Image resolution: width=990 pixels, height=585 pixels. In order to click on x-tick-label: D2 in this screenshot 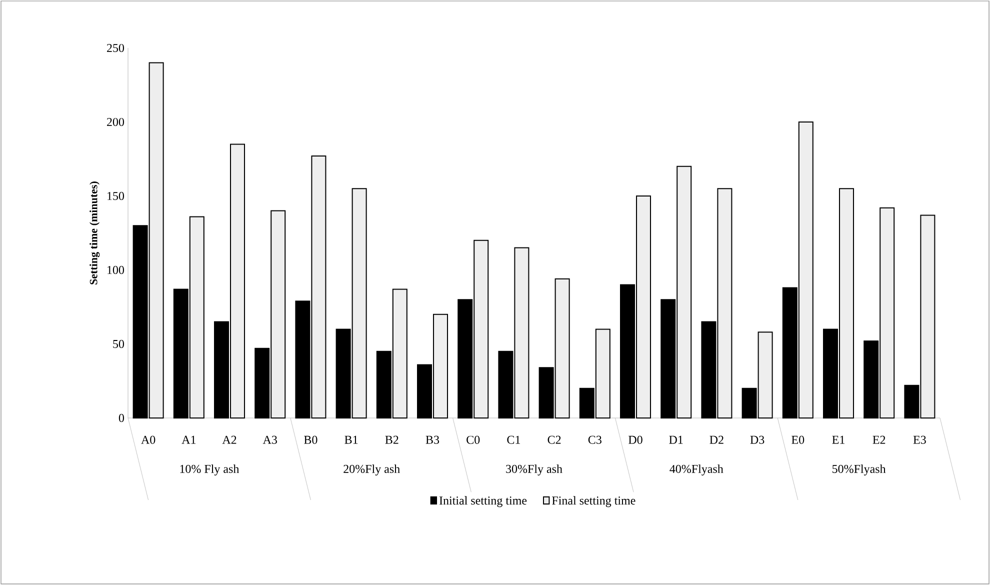, I will do `click(717, 440)`.